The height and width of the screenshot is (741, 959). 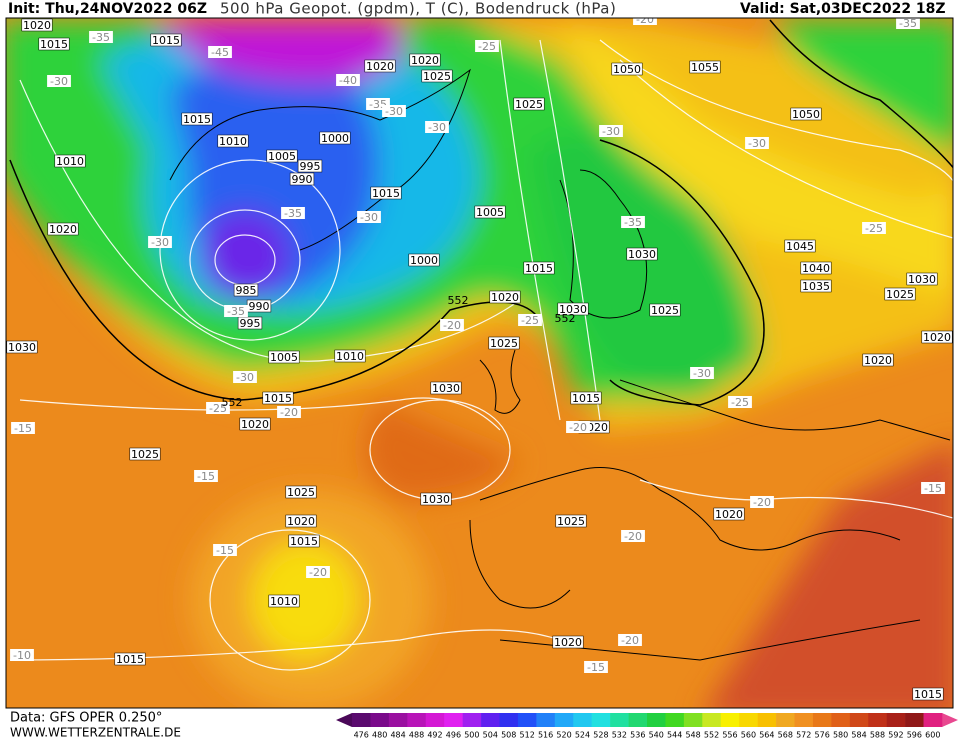 I want to click on temperature-label: -40, so click(x=348, y=80).